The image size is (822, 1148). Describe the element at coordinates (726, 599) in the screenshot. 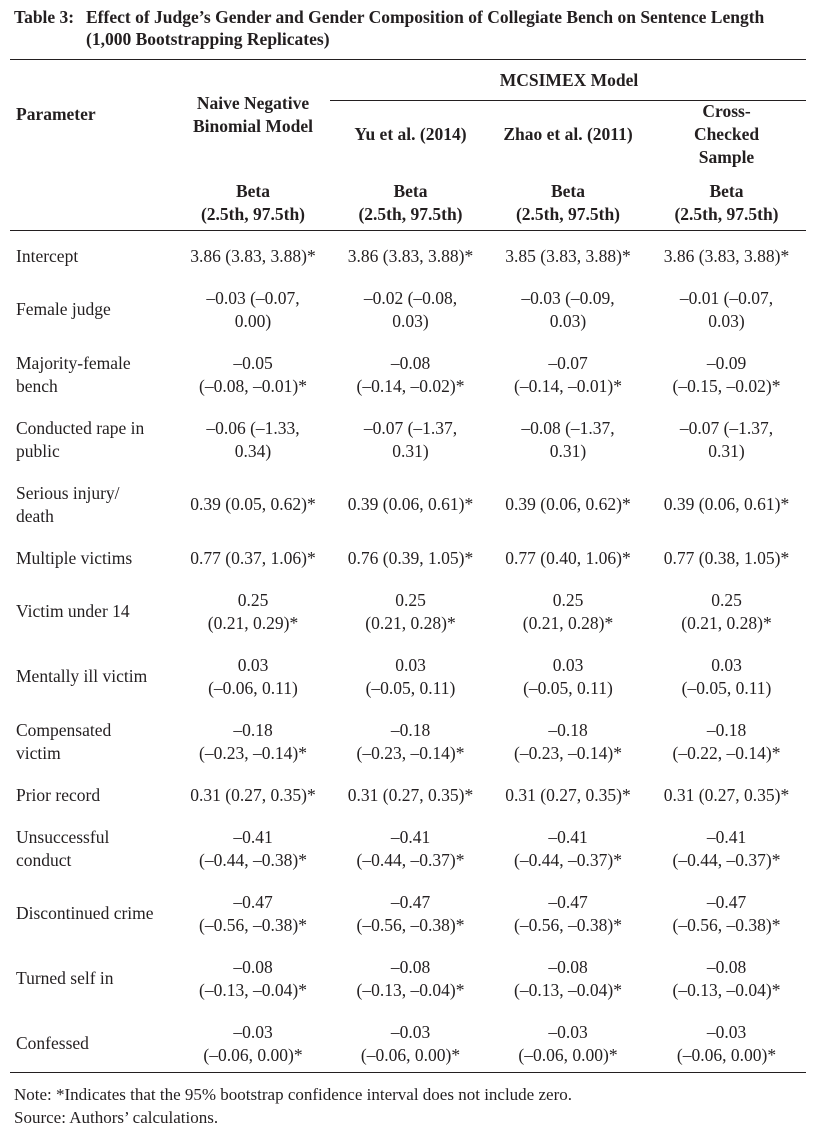

I see `value-line: 0.25` at that location.